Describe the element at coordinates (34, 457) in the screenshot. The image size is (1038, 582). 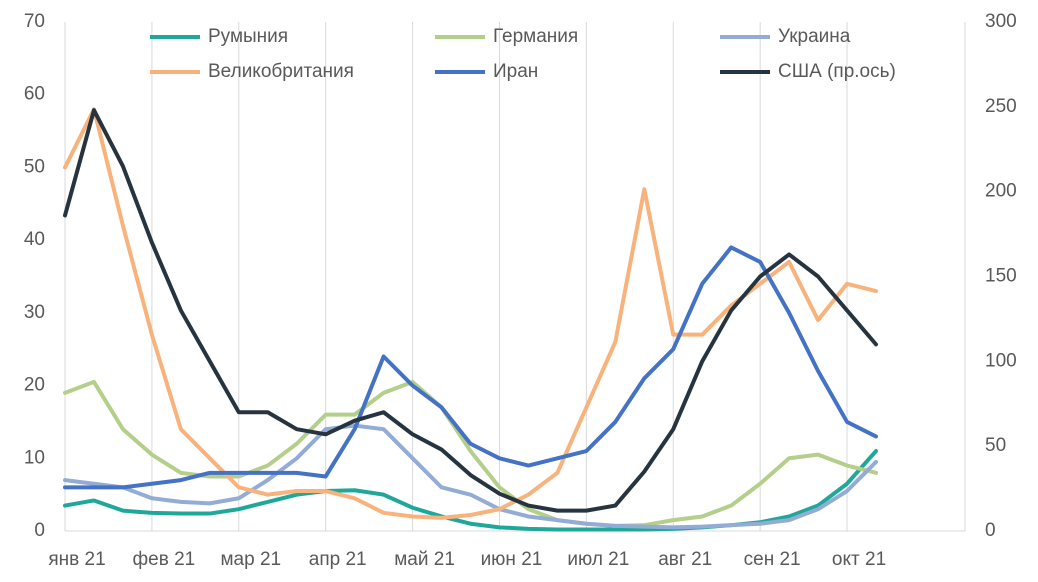
I see `y-tick-label: 10` at that location.